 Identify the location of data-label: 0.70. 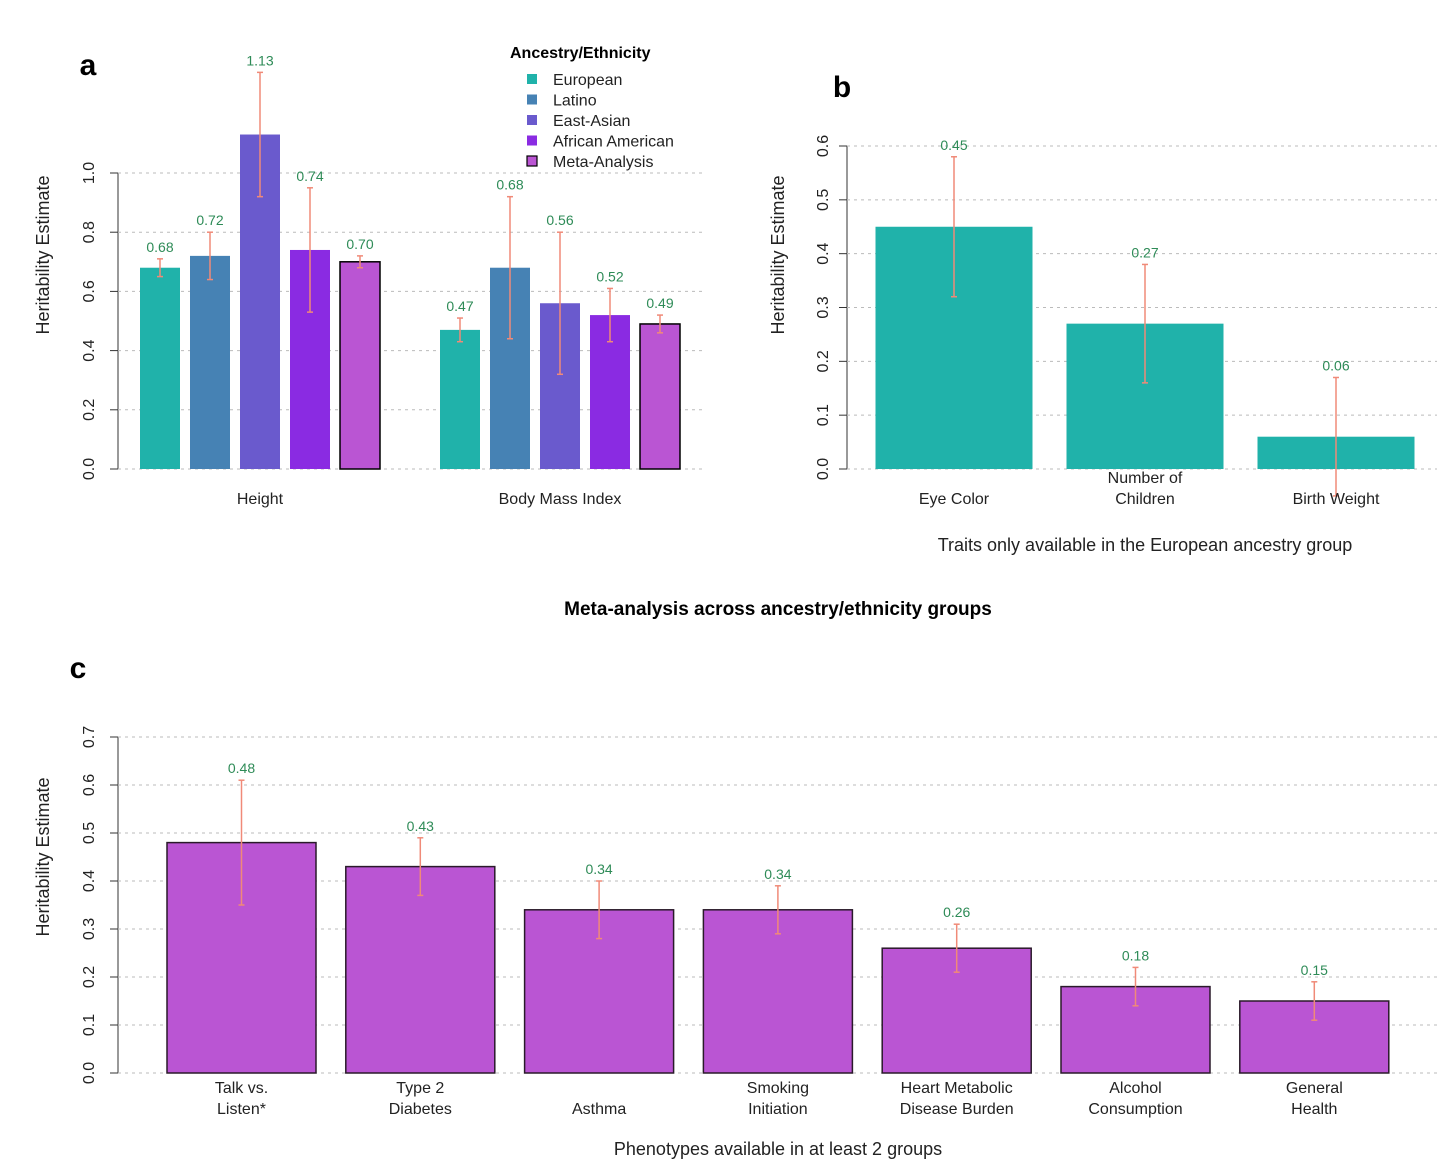
(359, 244).